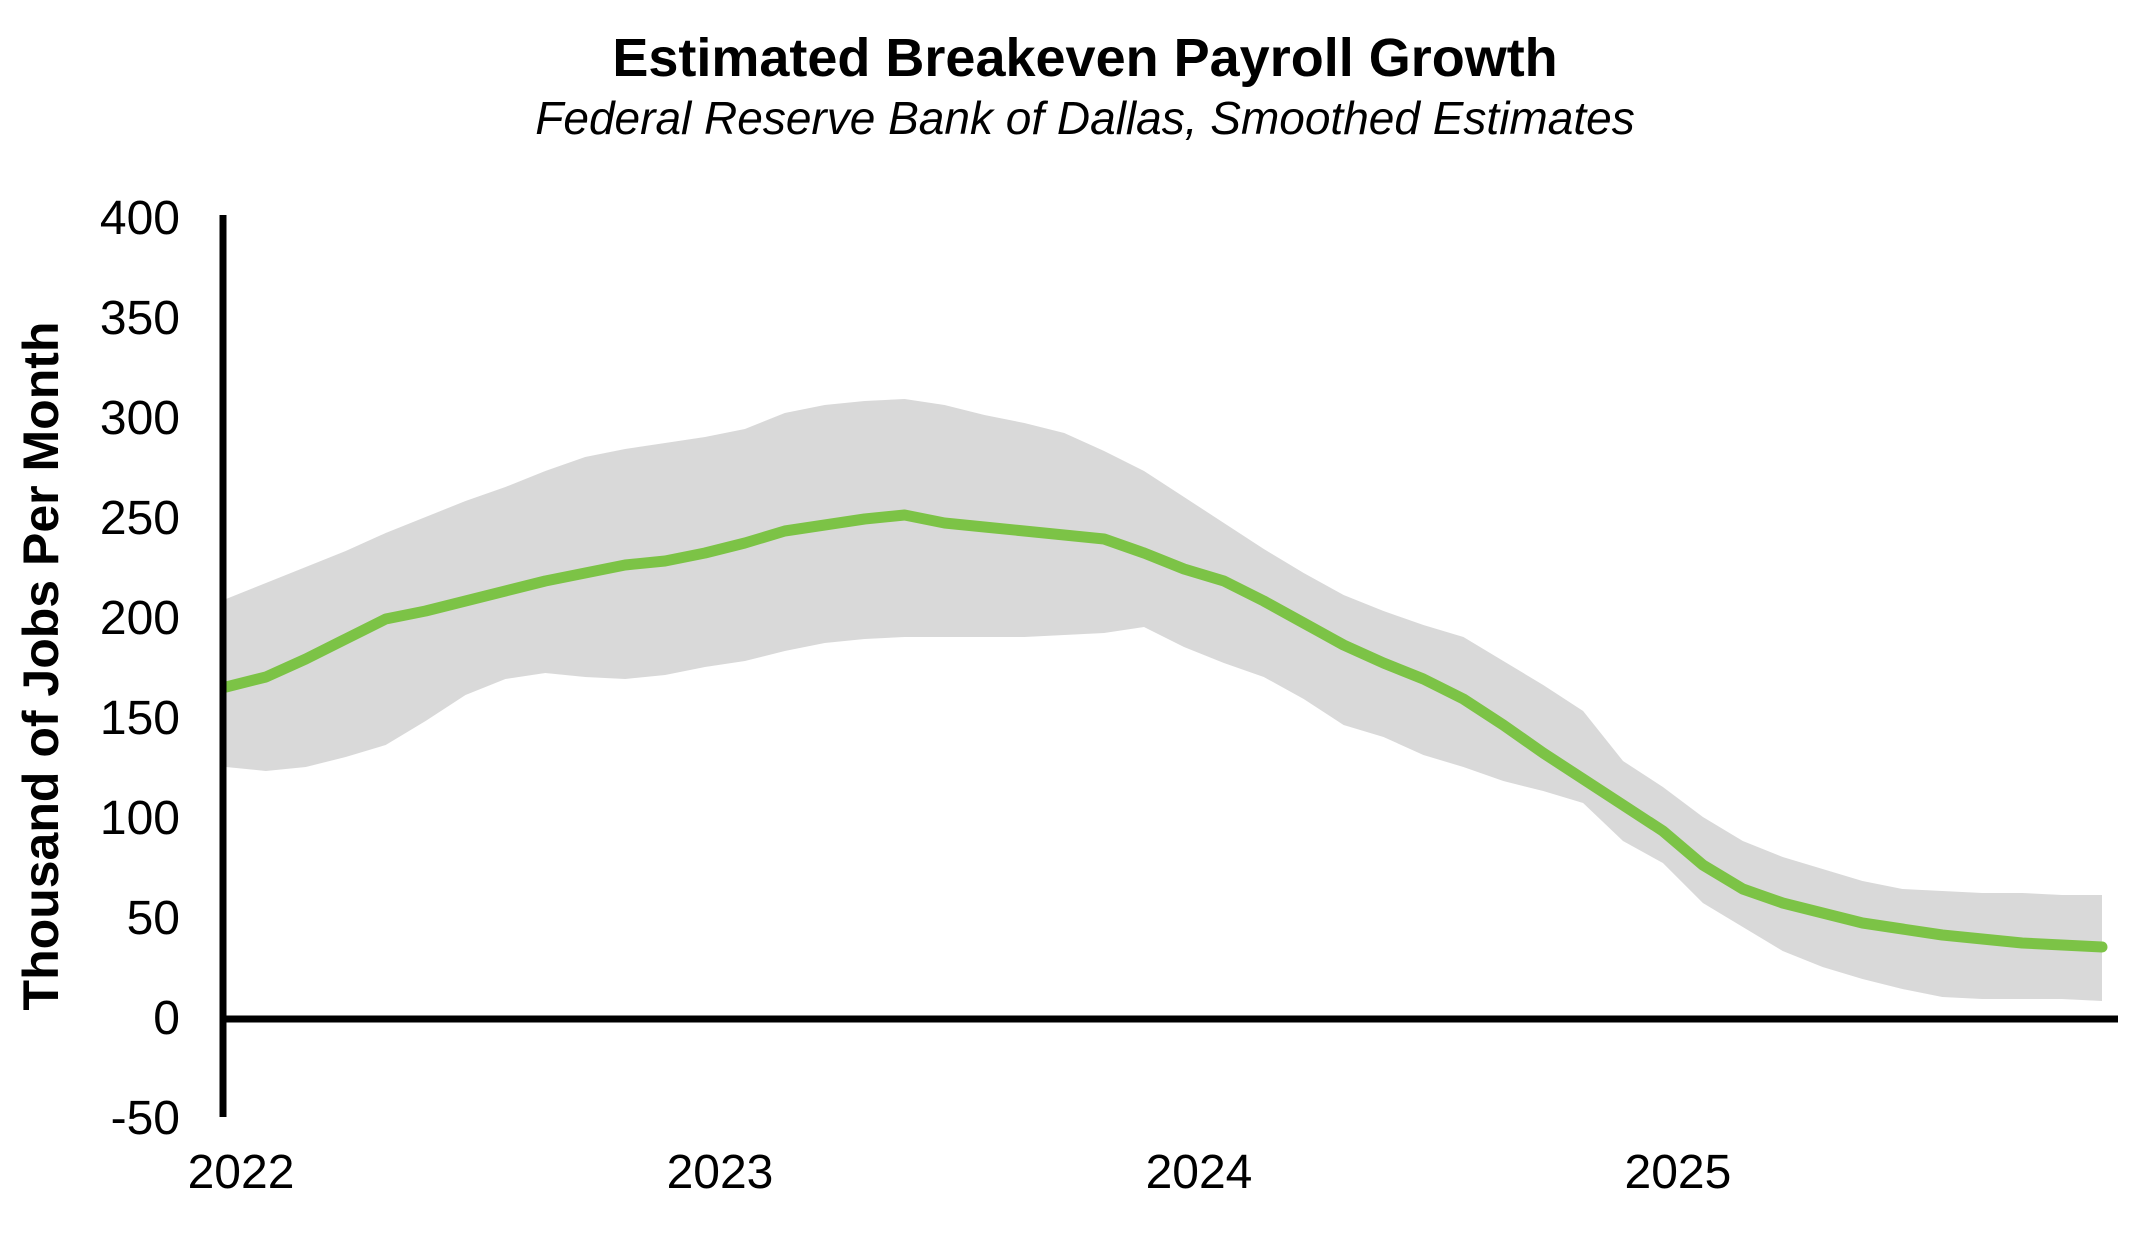 Image resolution: width=2145 pixels, height=1257 pixels. What do you see at coordinates (140, 318) in the screenshot?
I see `y-tick-label: 350` at bounding box center [140, 318].